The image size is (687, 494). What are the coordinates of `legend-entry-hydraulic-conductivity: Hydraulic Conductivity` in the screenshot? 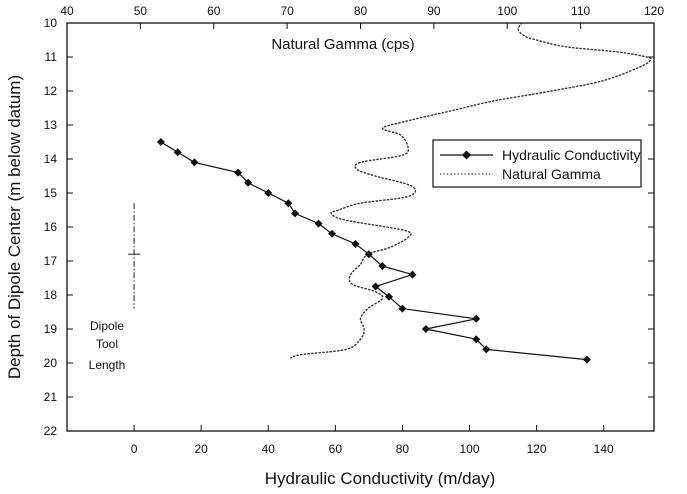 It's located at (571, 155).